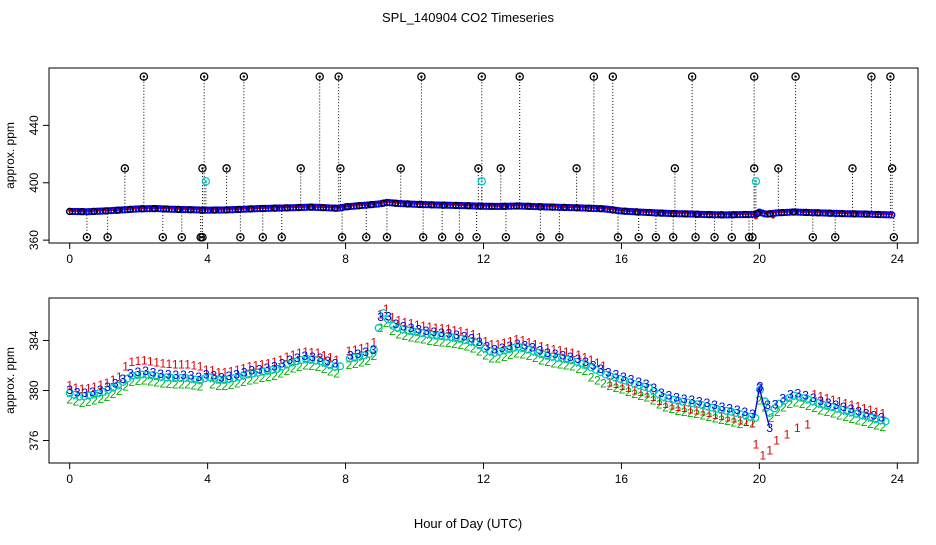  I want to click on top-y-axis-label: approx. ppm, so click(10, 155).